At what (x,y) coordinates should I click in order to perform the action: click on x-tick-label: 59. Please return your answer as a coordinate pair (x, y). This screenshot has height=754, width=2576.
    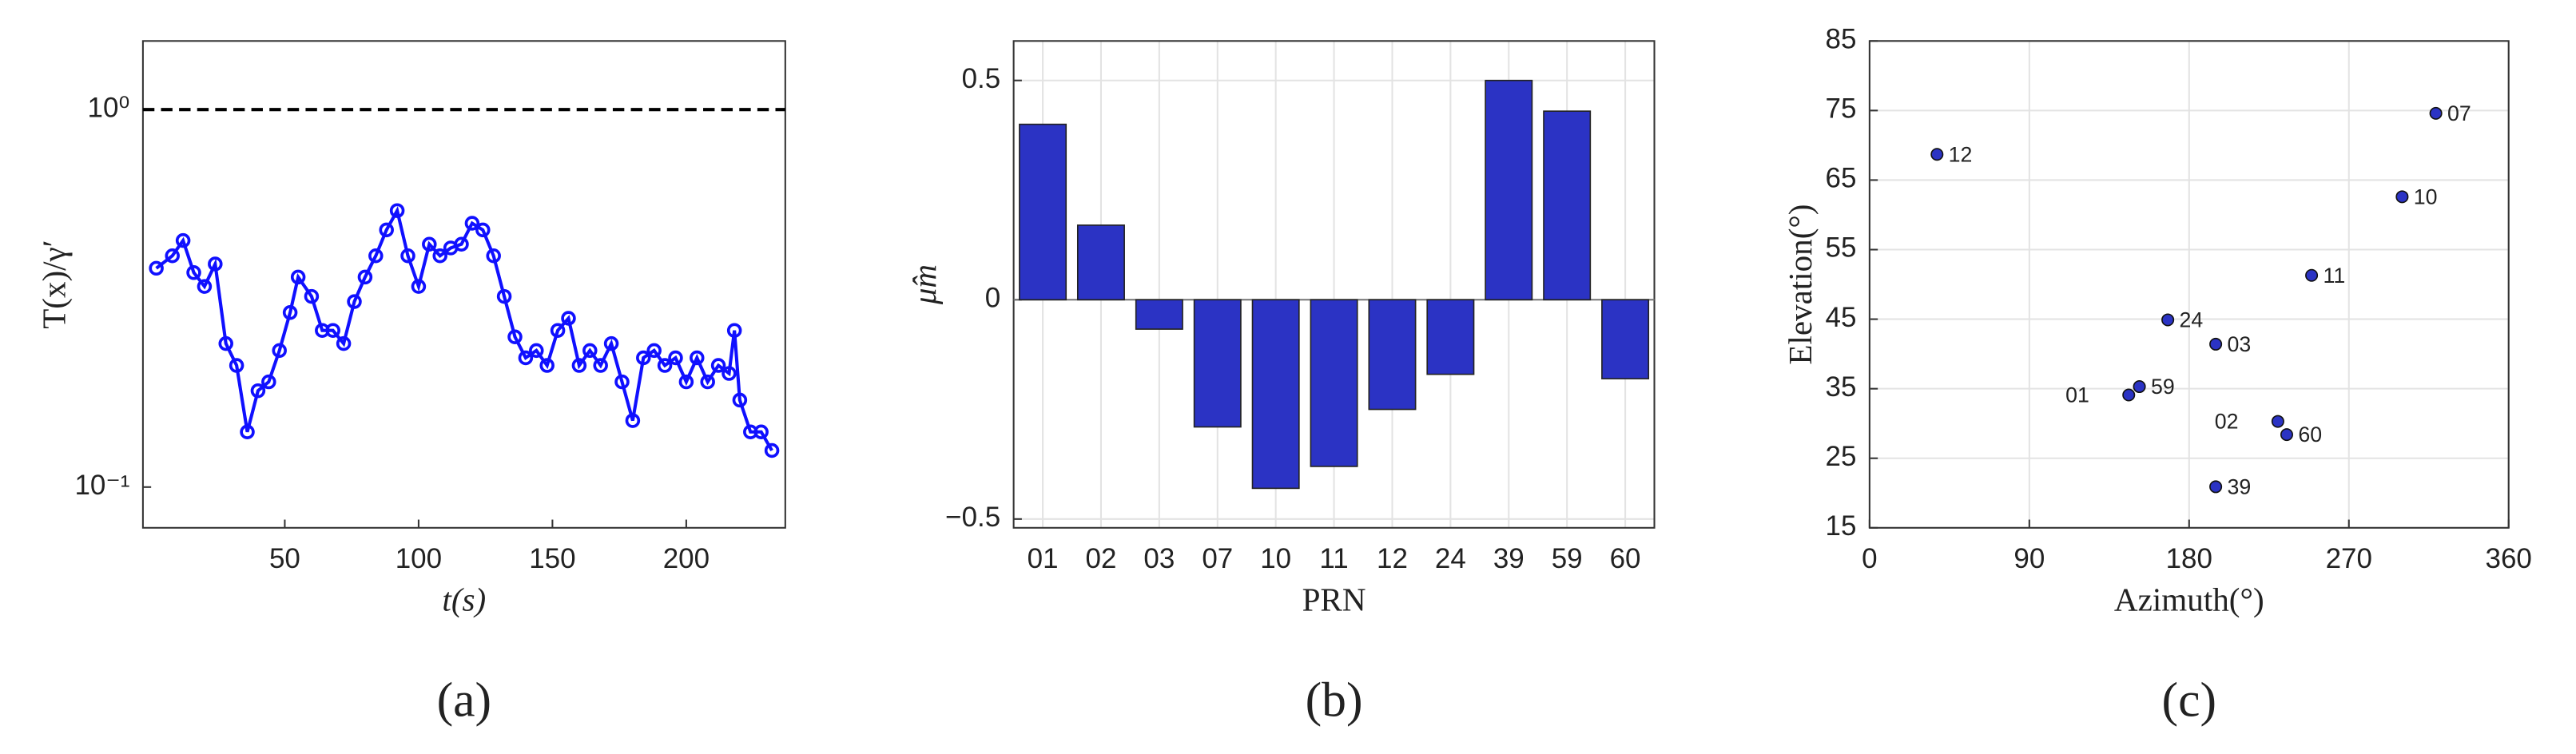
    Looking at the image, I should click on (1567, 558).